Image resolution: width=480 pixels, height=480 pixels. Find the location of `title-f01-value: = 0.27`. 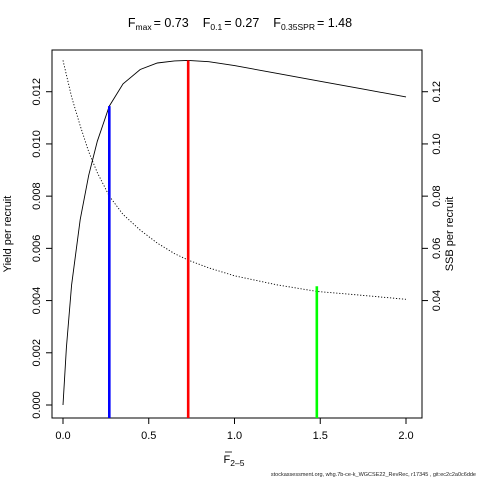

title-f01-value: = 0.27 is located at coordinates (241, 23).